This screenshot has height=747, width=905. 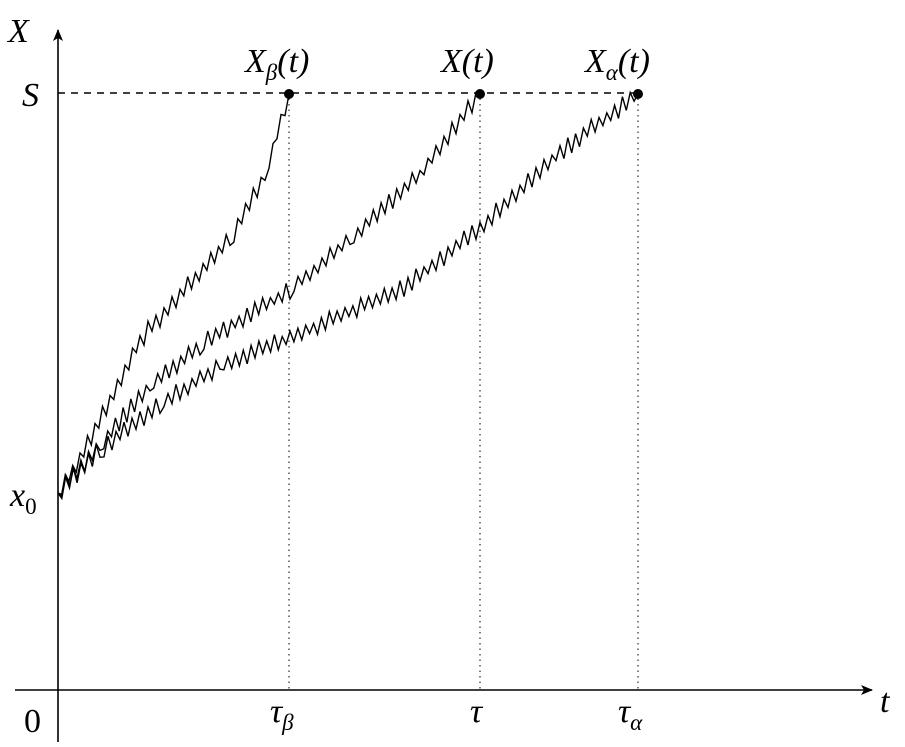 I want to click on base: x, so click(x=17, y=495).